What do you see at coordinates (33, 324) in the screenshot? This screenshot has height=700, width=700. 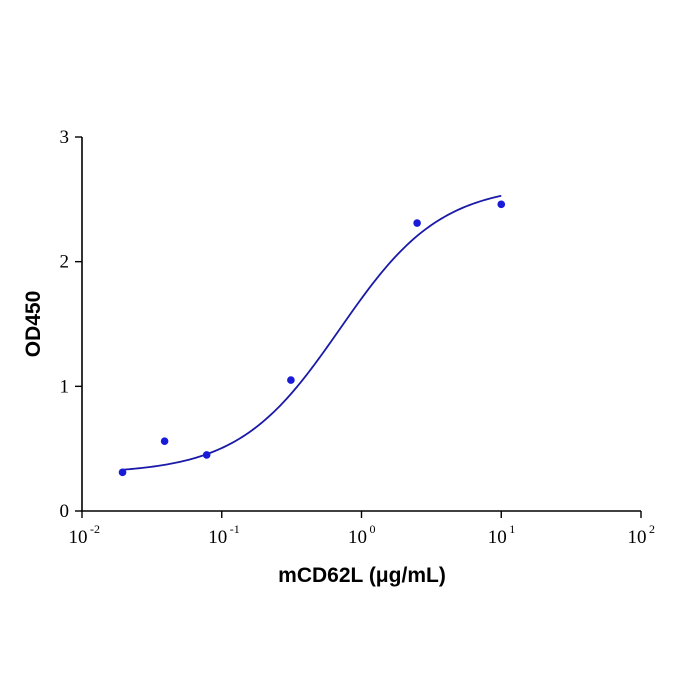 I see `y-axis-title: OD450` at bounding box center [33, 324].